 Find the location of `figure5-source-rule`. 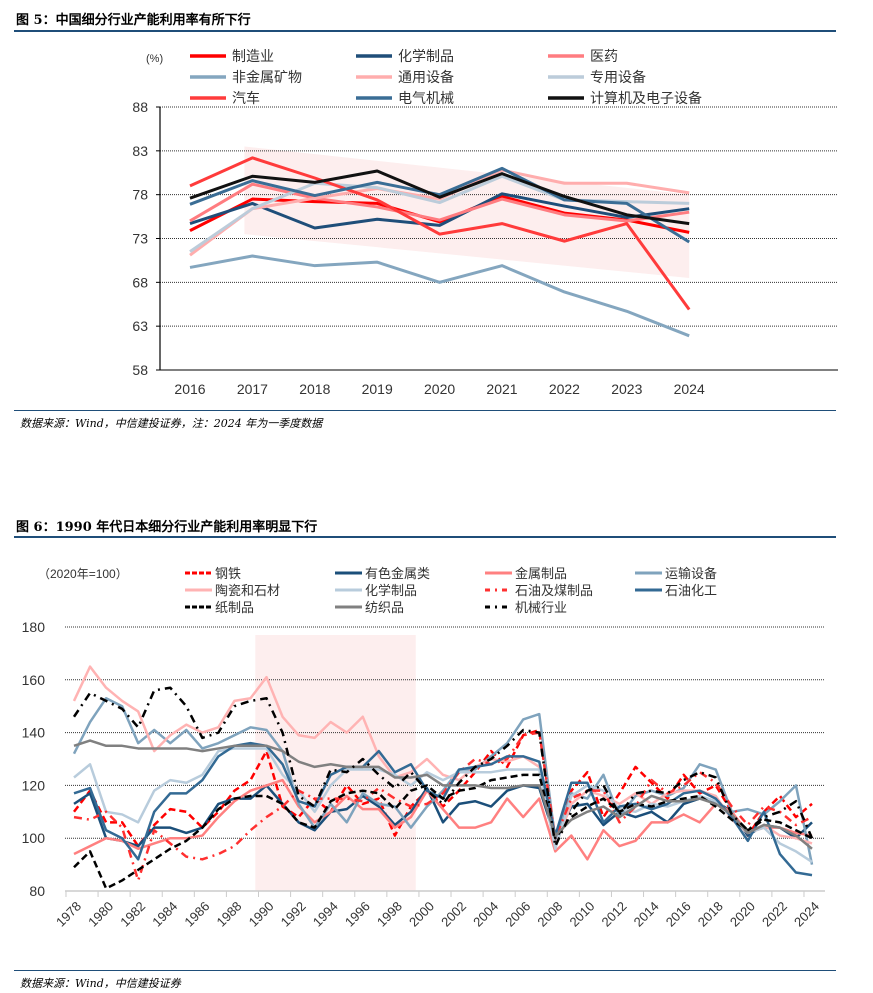

figure5-source-rule is located at coordinates (425, 410).